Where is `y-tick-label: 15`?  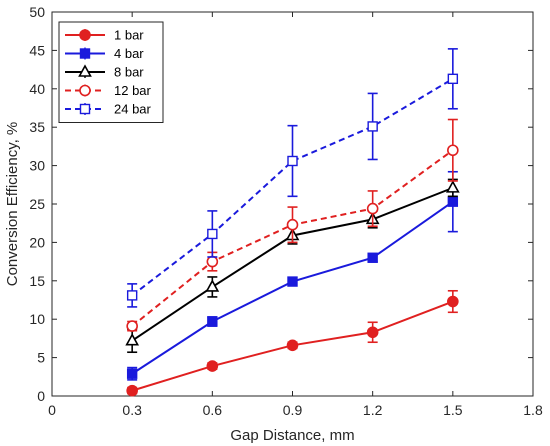
y-tick-label: 15 is located at coordinates (37, 281).